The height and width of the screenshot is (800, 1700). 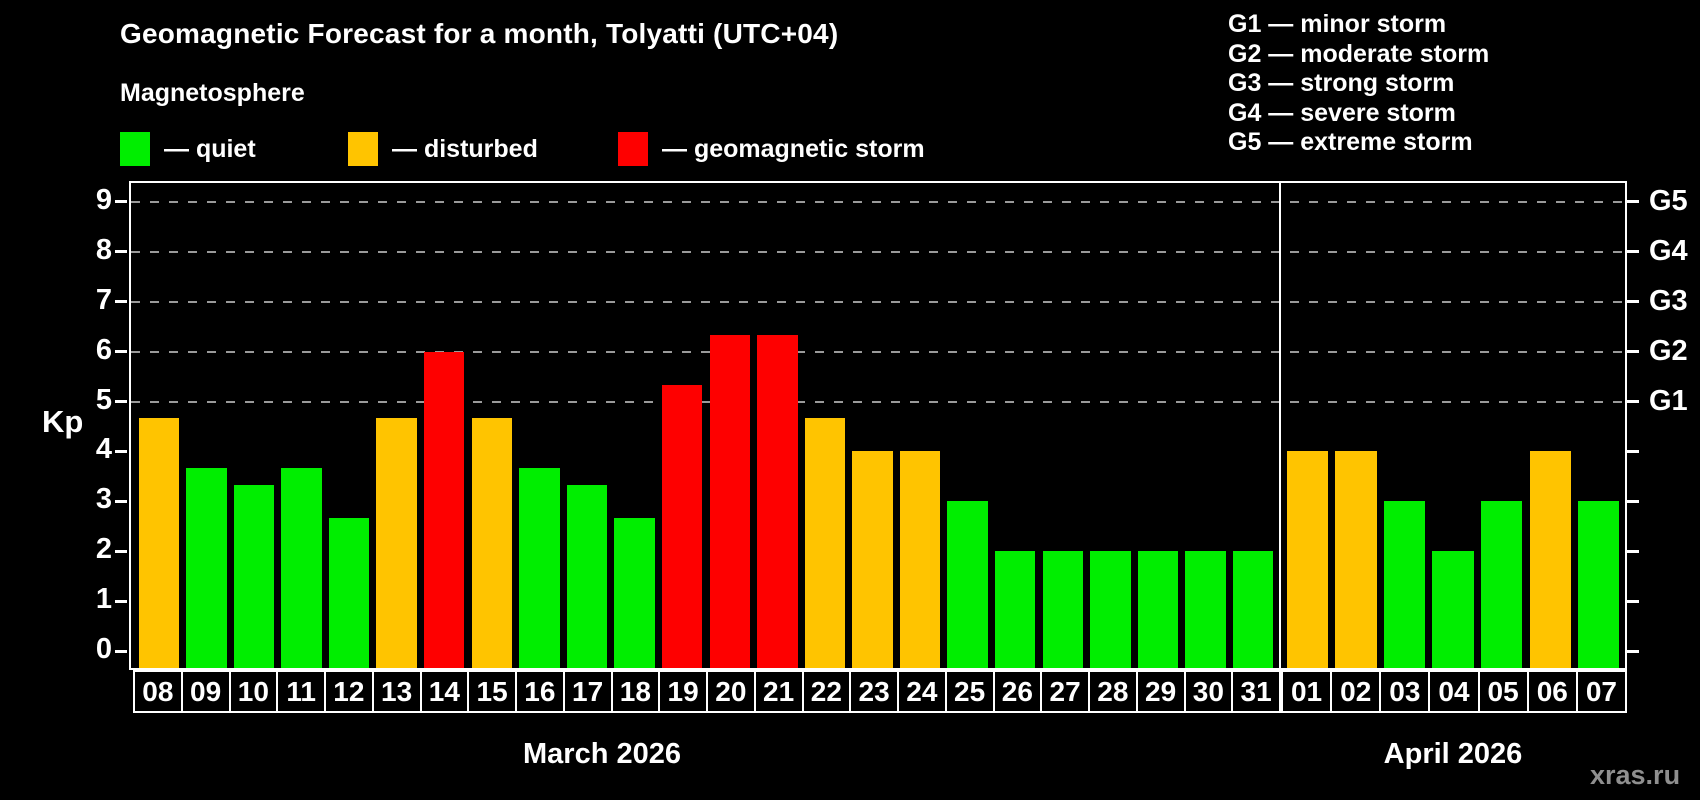 What do you see at coordinates (103, 499) in the screenshot?
I see `y-tick-label-3: 3` at bounding box center [103, 499].